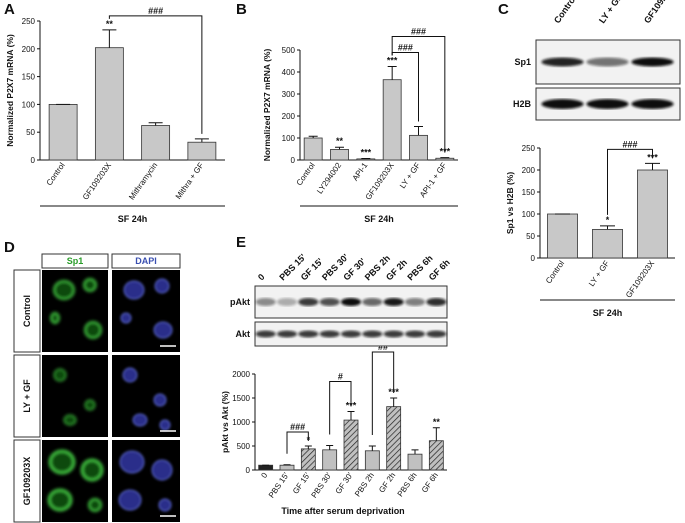 The image size is (685, 523). What do you see at coordinates (9, 247) in the screenshot?
I see `panel-letter: D` at bounding box center [9, 247].